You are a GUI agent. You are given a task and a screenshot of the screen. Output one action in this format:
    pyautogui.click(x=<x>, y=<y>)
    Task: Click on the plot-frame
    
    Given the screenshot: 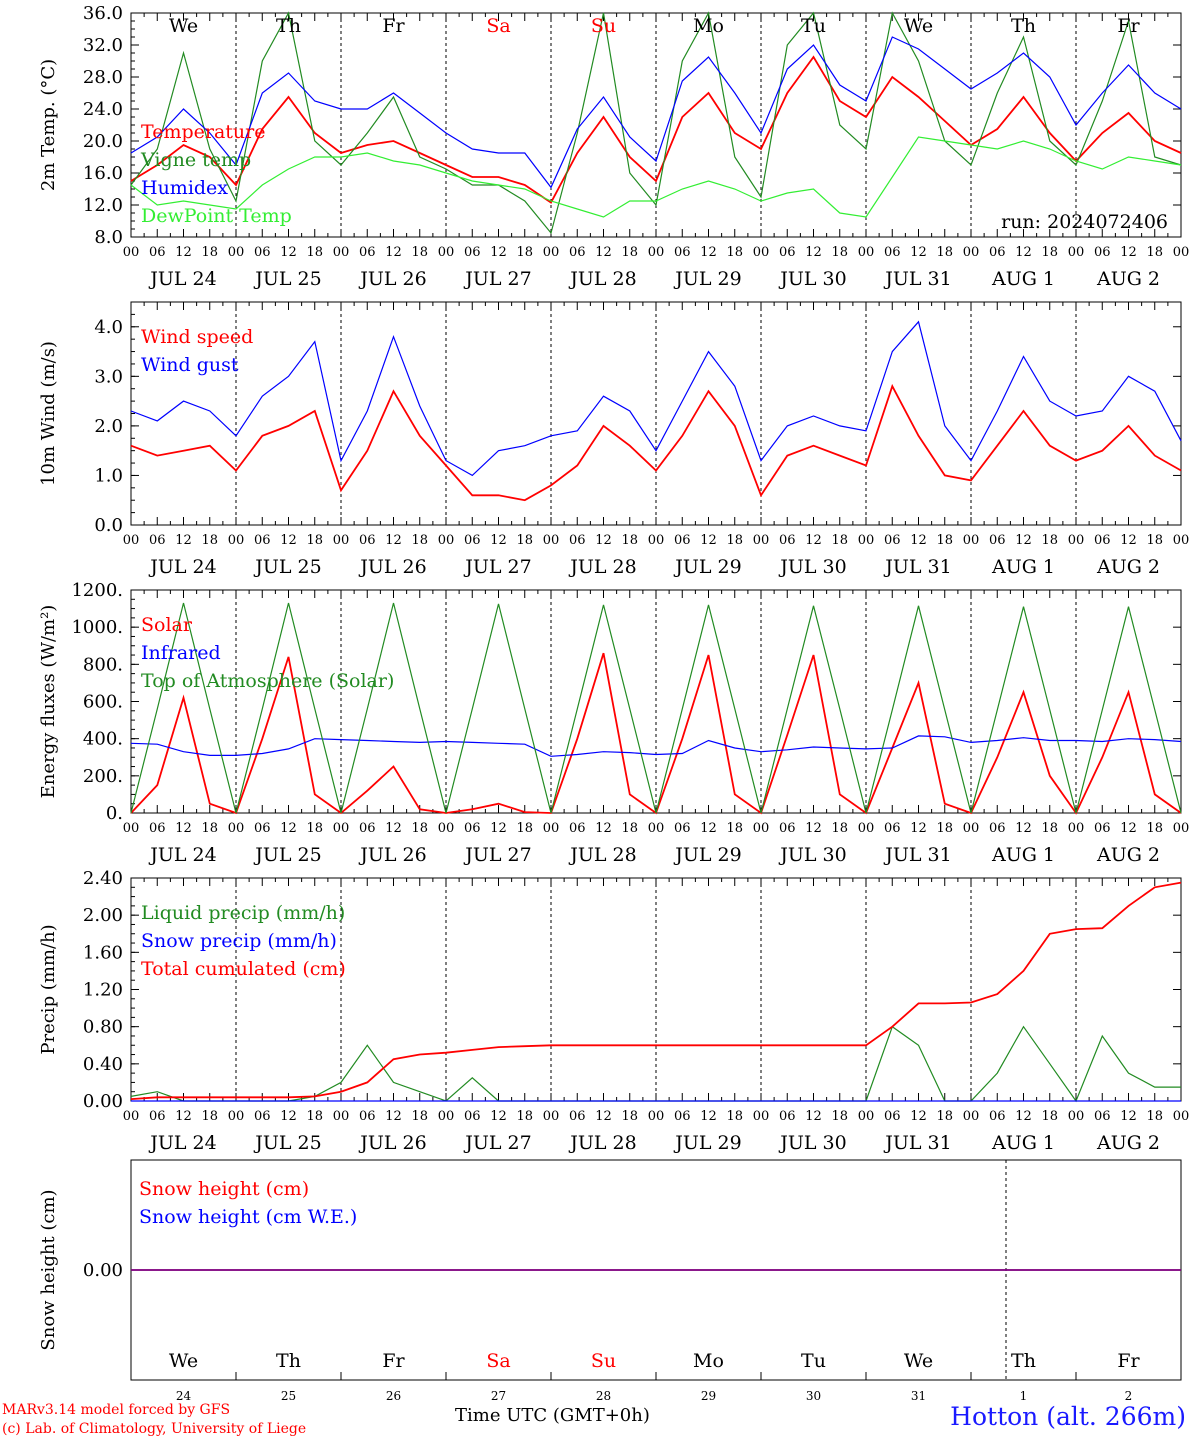 What is the action you would take?
    pyautogui.click(x=656, y=413)
    